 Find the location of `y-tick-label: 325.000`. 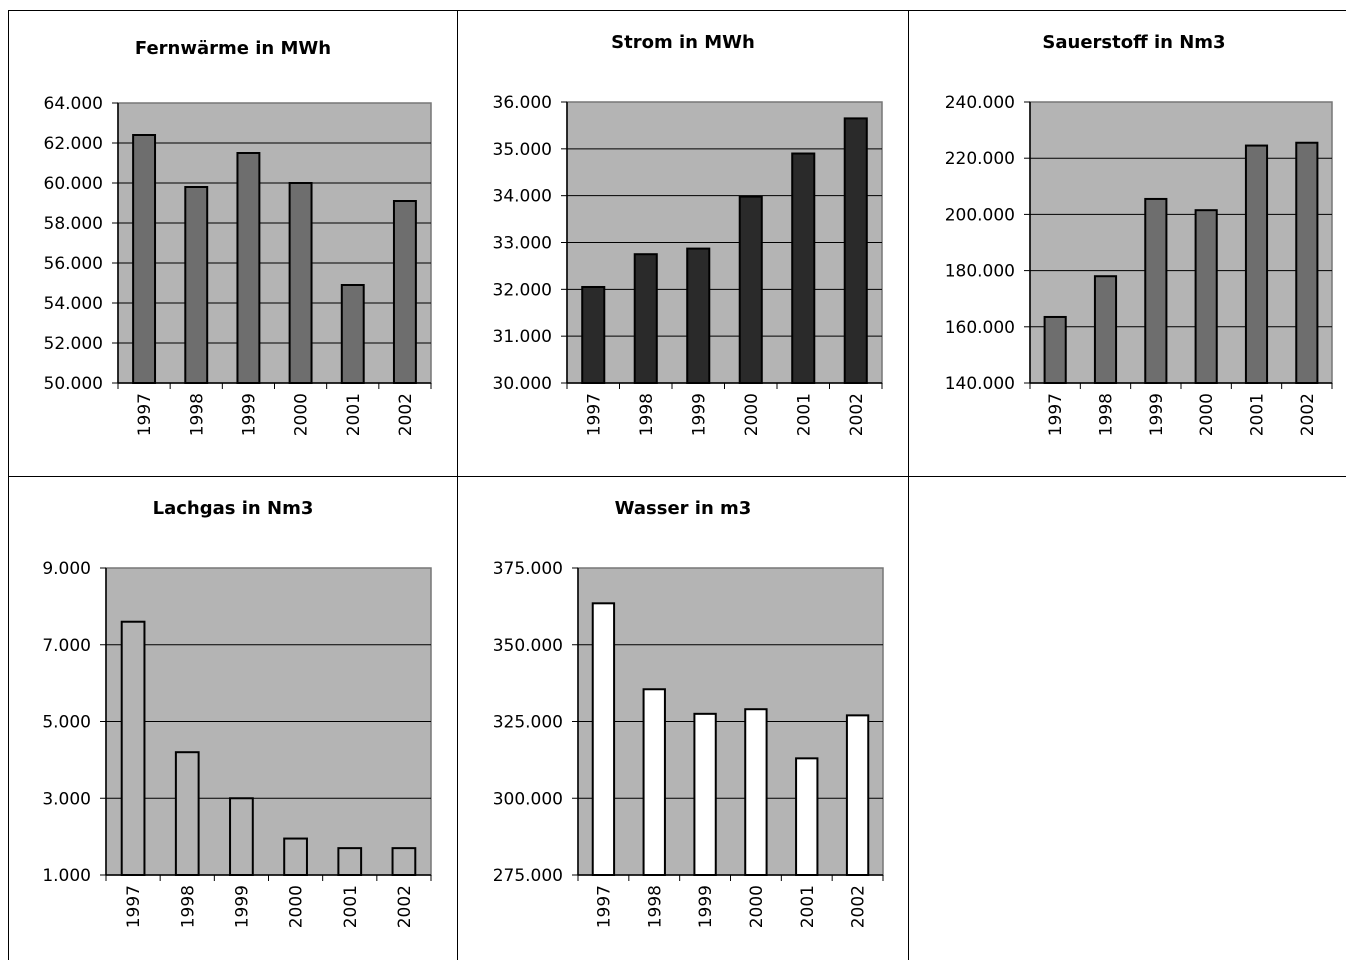

y-tick-label: 325.000 is located at coordinates (528, 723).